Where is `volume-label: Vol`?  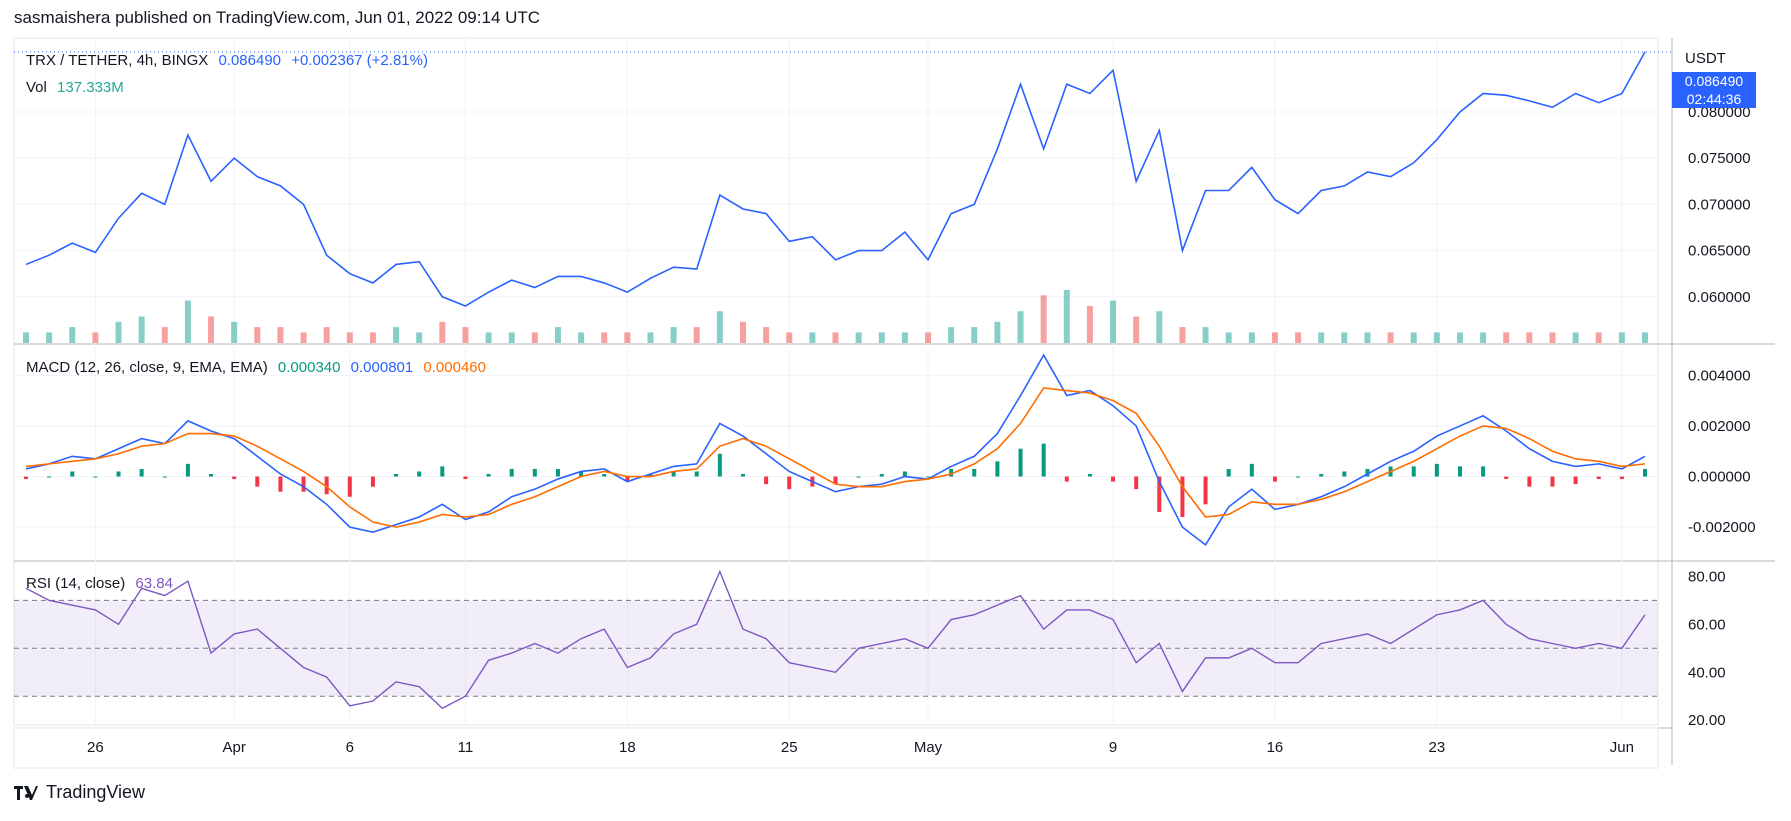
volume-label: Vol is located at coordinates (36, 87).